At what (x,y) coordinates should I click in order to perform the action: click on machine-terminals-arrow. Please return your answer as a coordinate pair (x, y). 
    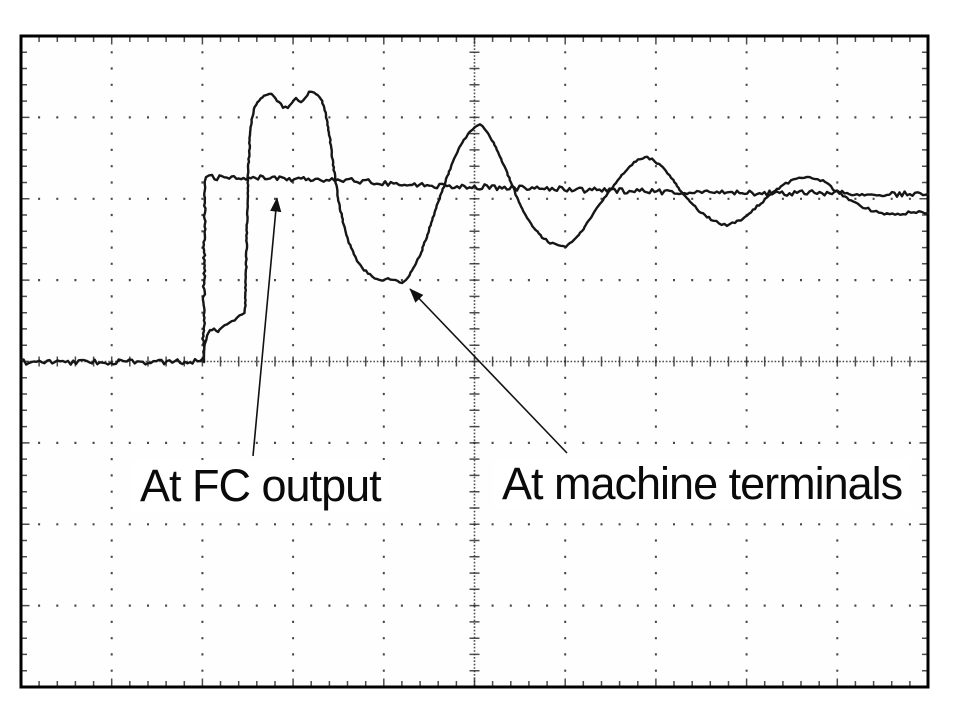
    Looking at the image, I should click on (488, 371).